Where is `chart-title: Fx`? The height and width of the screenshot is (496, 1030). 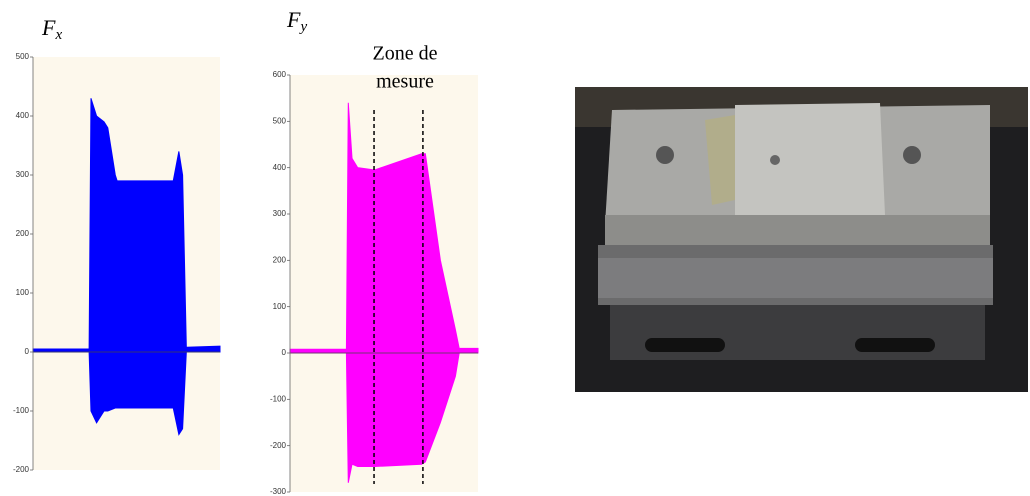
chart-title: Fx is located at coordinates (51, 29).